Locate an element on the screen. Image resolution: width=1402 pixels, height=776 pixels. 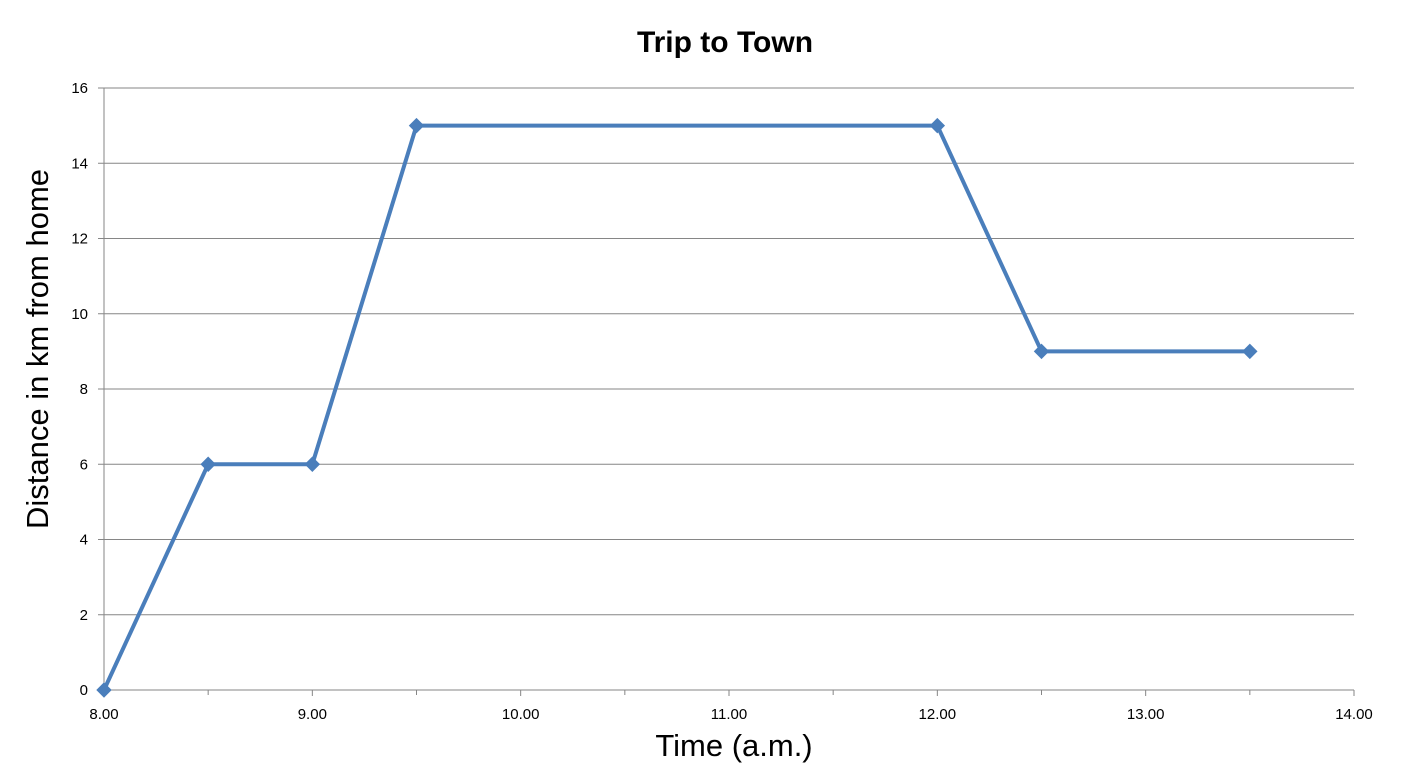
y-tick-label: 0 is located at coordinates (84, 690).